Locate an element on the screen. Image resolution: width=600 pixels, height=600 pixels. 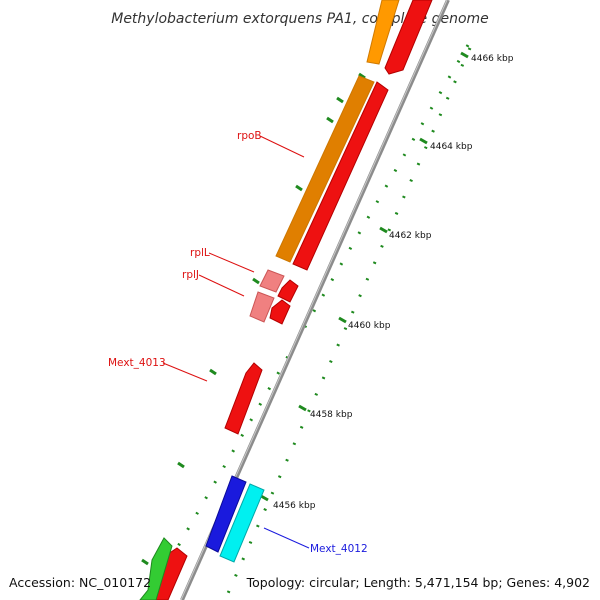
accession-text: Accession: NC_010172 is located at coordinates (80, 582).